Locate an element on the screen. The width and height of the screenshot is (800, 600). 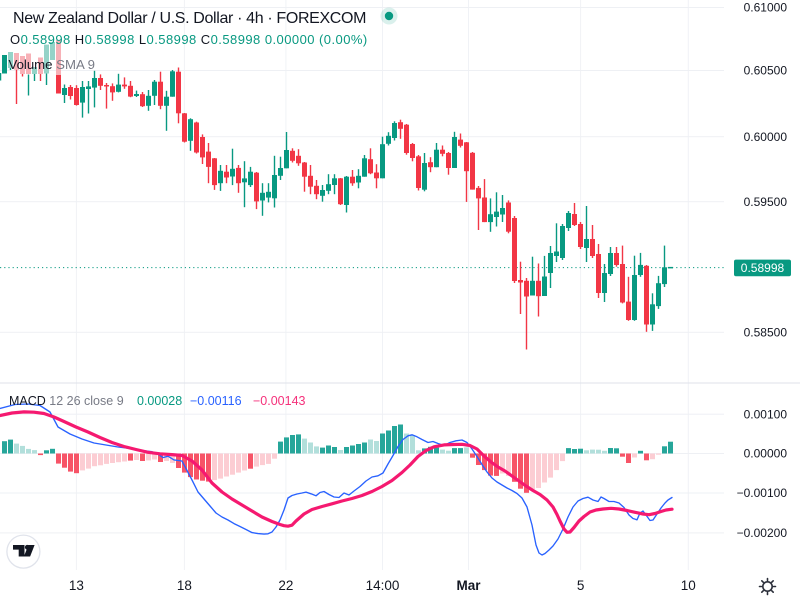
svg-text: 13 is located at coordinates (76, 585).